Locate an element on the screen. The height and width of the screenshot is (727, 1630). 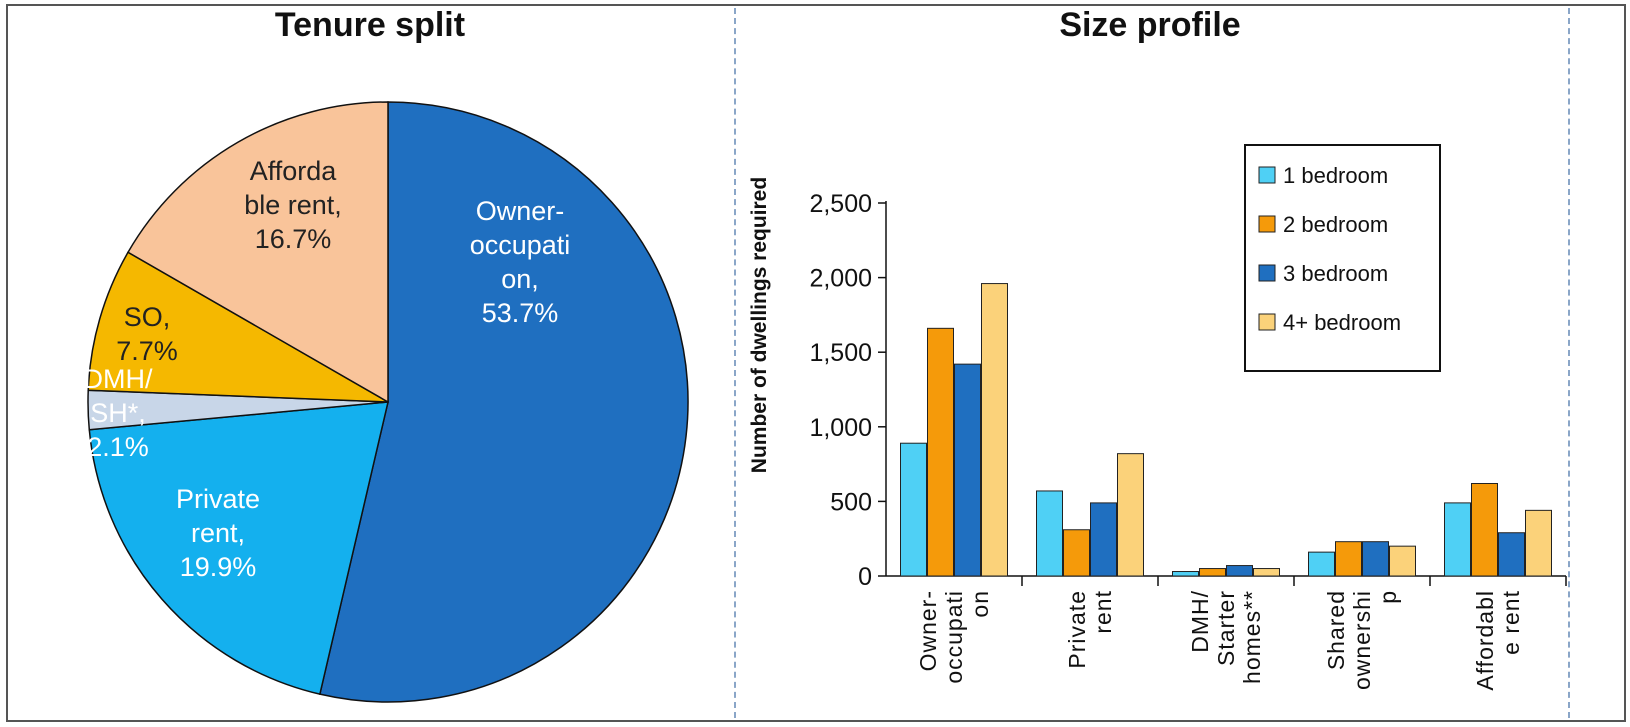
pie-slice-affordable-rent is located at coordinates (258, 252).